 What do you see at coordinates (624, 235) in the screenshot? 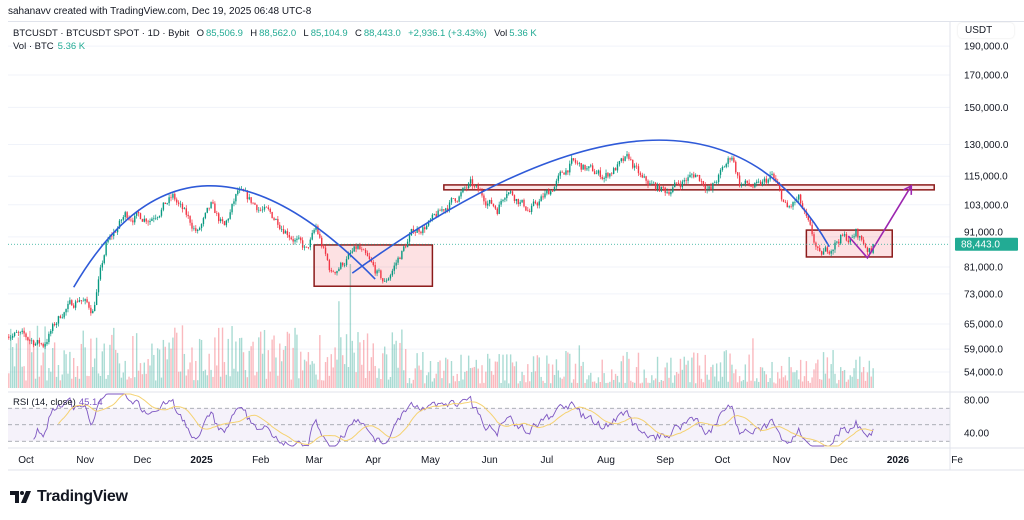
I see `zones-layer` at bounding box center [624, 235].